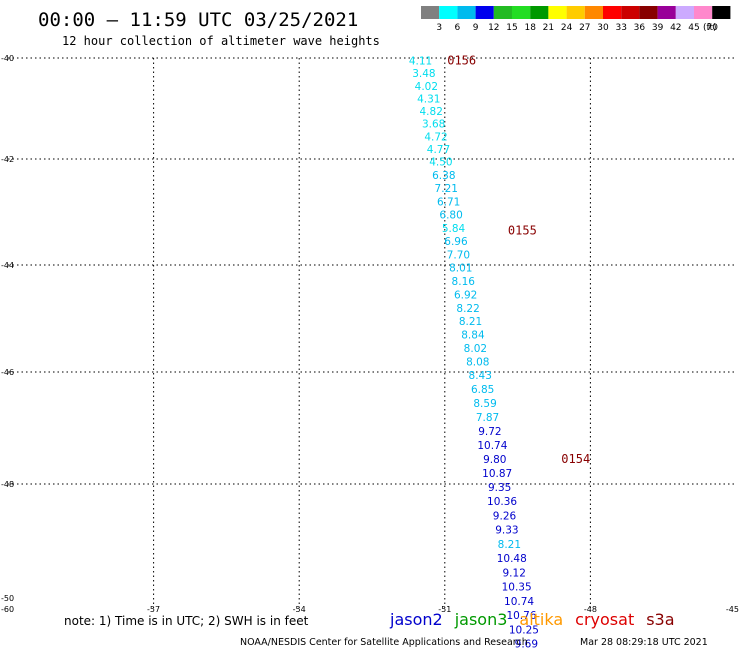 The height and width of the screenshot is (650, 740). Describe the element at coordinates (448, 202) in the screenshot. I see `swh-point-label: 6.71` at that location.